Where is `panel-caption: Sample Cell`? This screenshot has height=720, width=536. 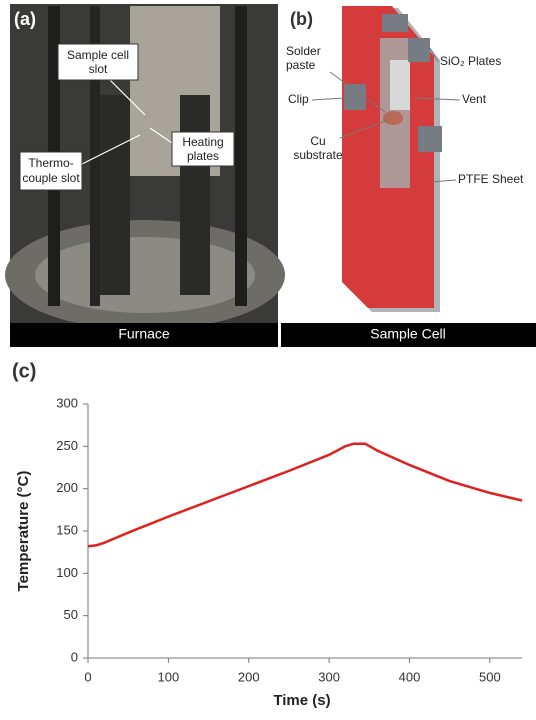 panel-caption: Sample Cell is located at coordinates (407, 334).